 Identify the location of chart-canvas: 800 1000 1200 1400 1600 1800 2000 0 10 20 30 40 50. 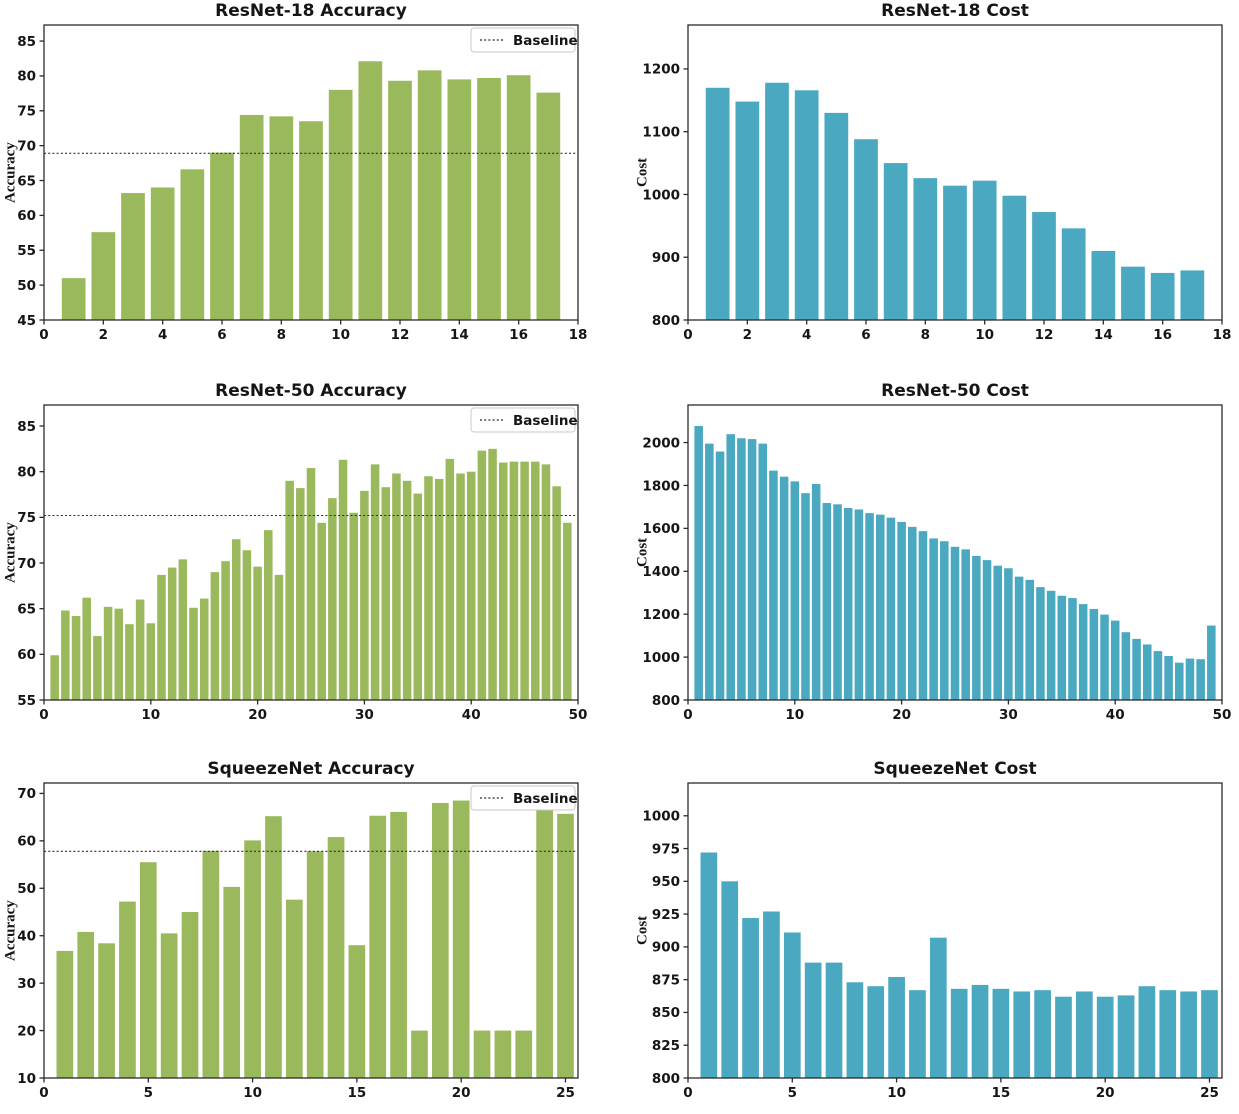
(936, 563).